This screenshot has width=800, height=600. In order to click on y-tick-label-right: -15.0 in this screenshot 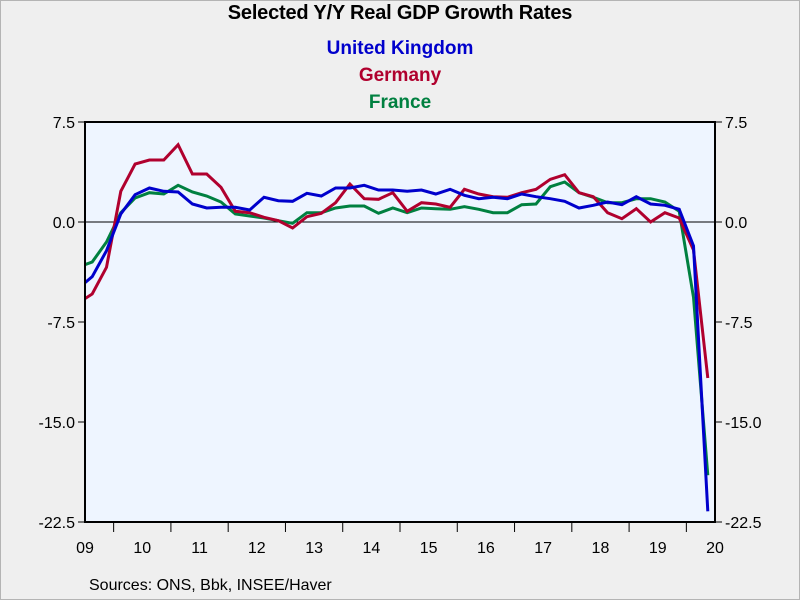, I will do `click(743, 423)`.